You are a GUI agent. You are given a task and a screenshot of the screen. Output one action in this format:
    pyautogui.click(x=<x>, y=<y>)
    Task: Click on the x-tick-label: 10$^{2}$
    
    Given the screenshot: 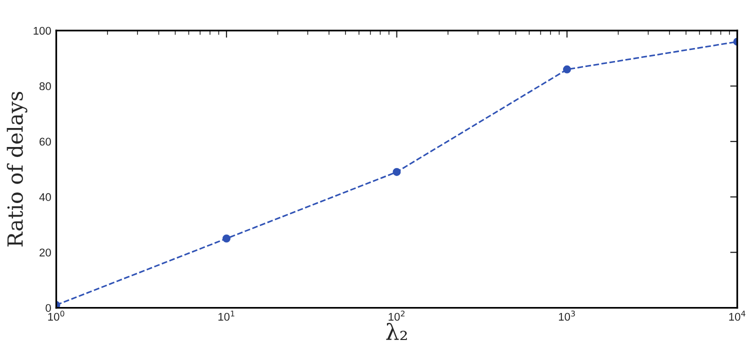 What is the action you would take?
    pyautogui.click(x=396, y=315)
    